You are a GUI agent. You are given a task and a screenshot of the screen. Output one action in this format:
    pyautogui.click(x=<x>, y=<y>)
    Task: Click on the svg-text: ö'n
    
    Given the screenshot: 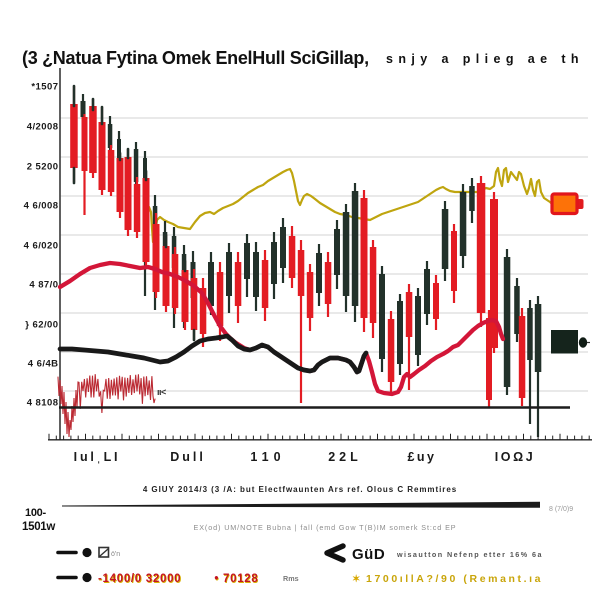 What is the action you would take?
    pyautogui.click(x=115, y=554)
    